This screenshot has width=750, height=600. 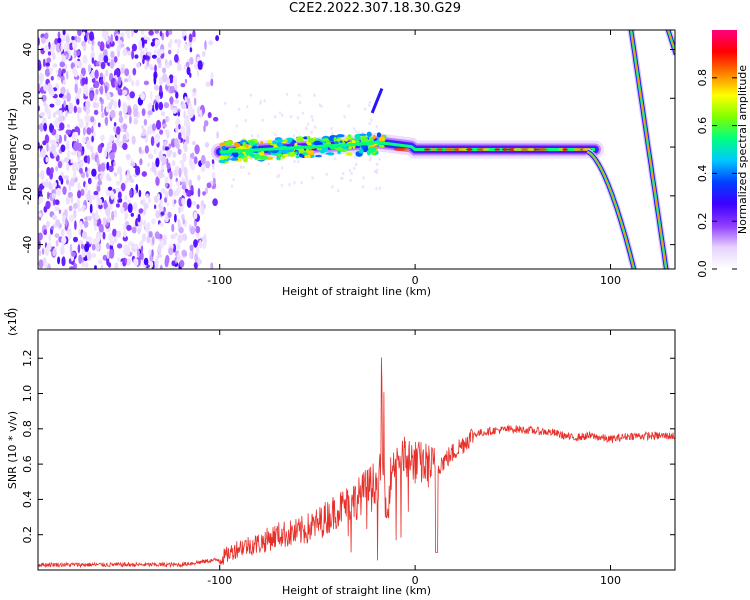 What do you see at coordinates (219, 280) in the screenshot?
I see `top-x-tick-label: -100` at bounding box center [219, 280].